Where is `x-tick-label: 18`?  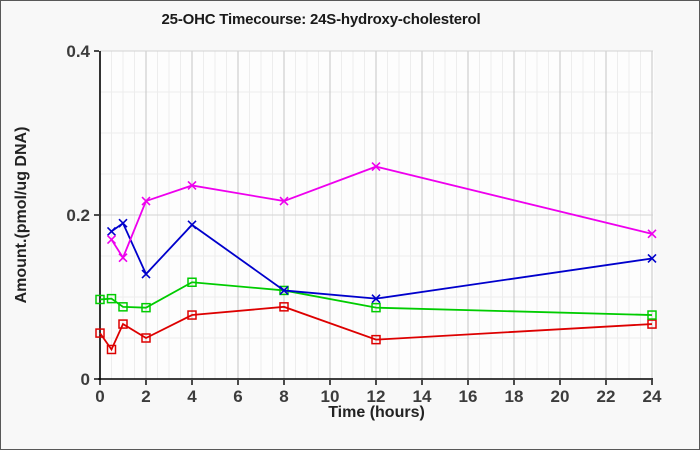 x-tick-label: 18 is located at coordinates (514, 396).